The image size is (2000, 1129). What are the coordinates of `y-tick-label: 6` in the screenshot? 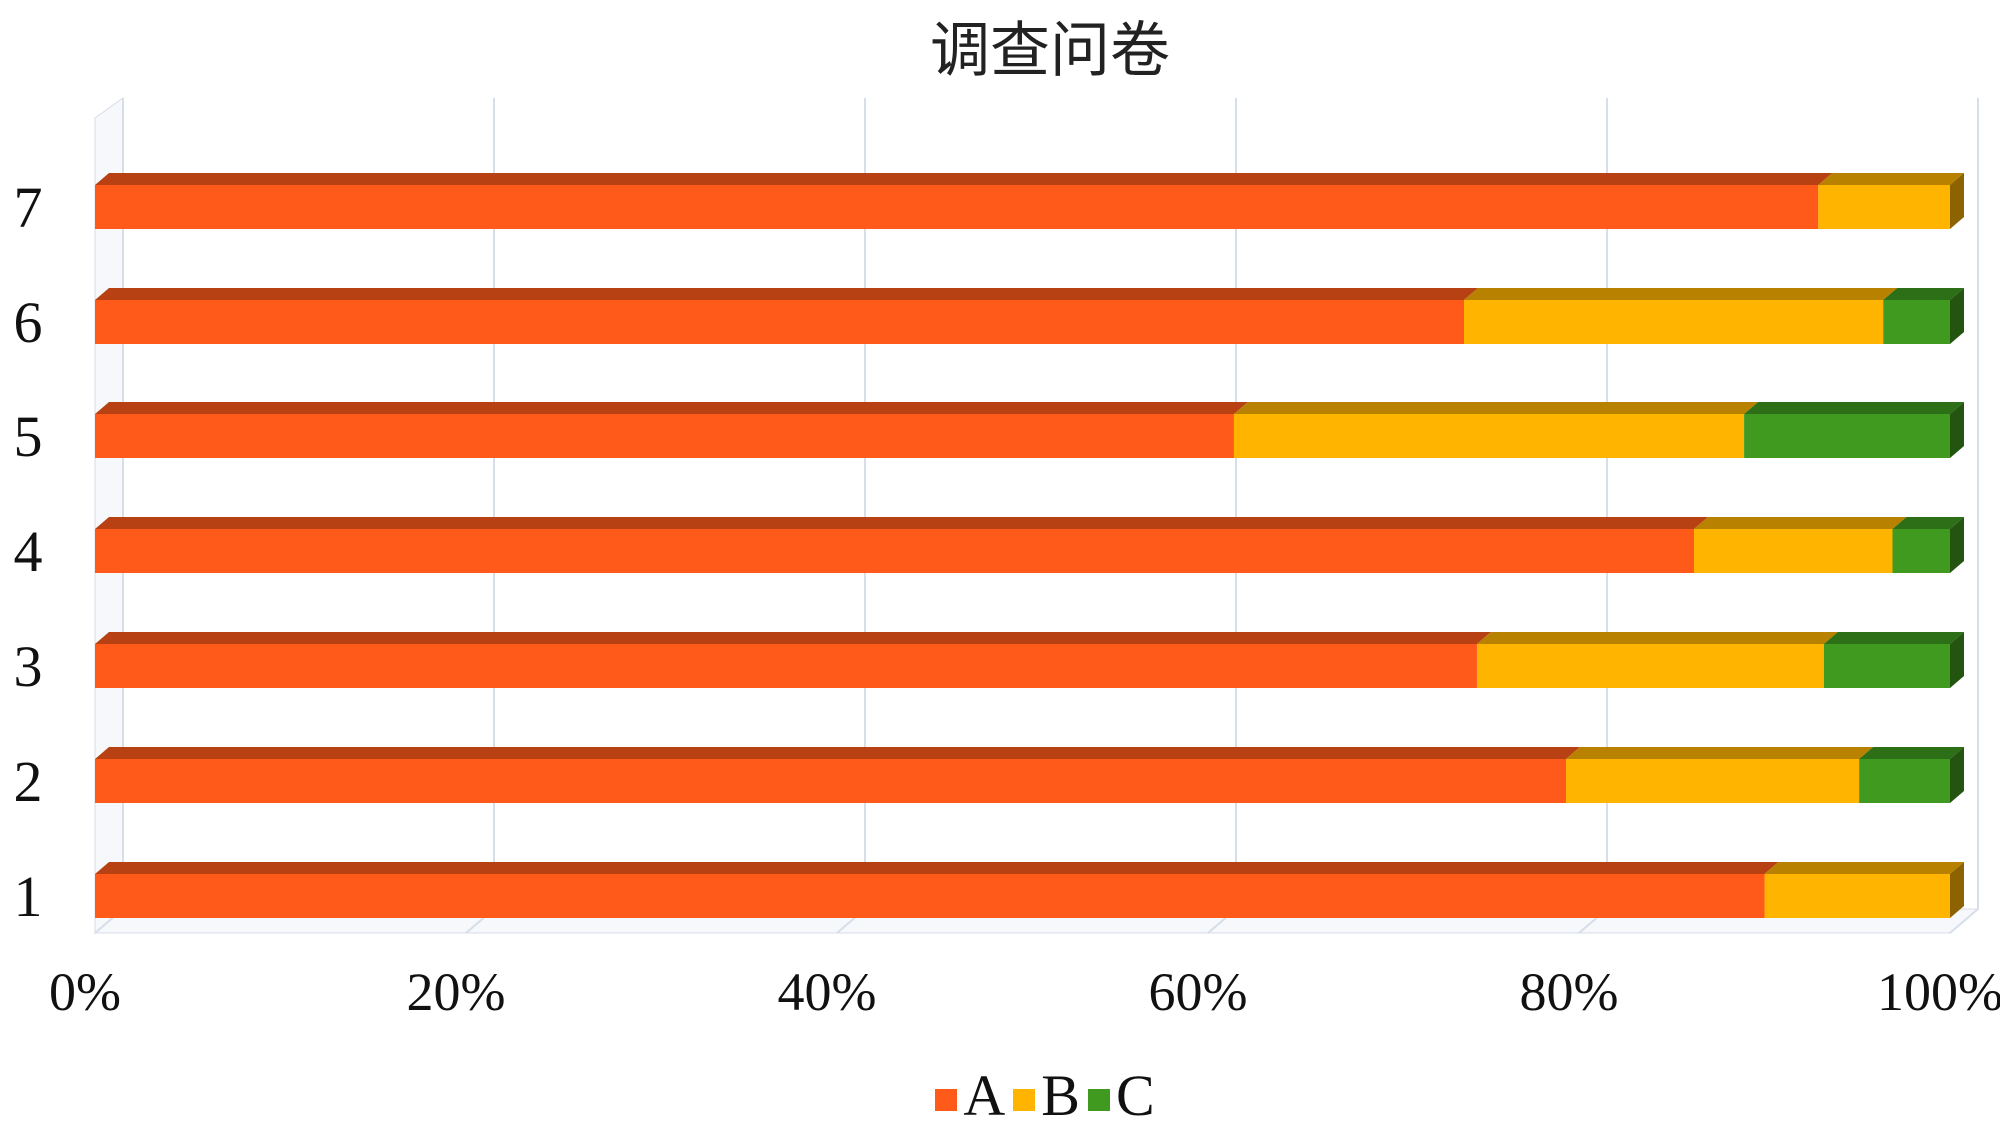 It's located at (28, 322).